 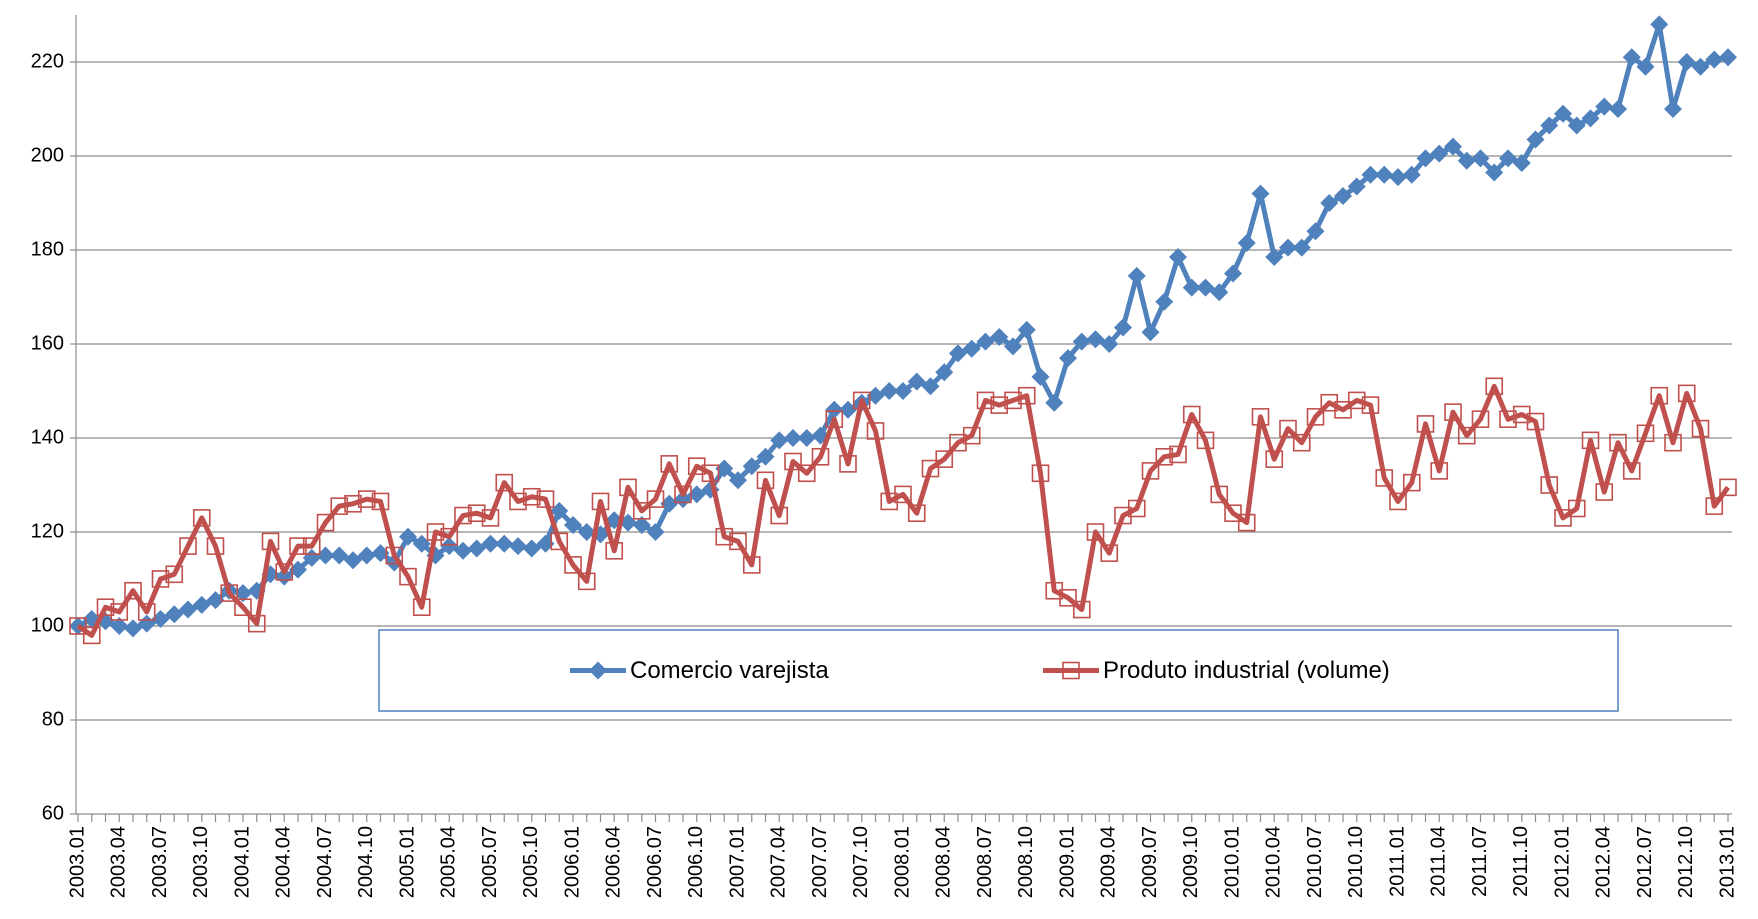 I want to click on legend-box, so click(x=998, y=670).